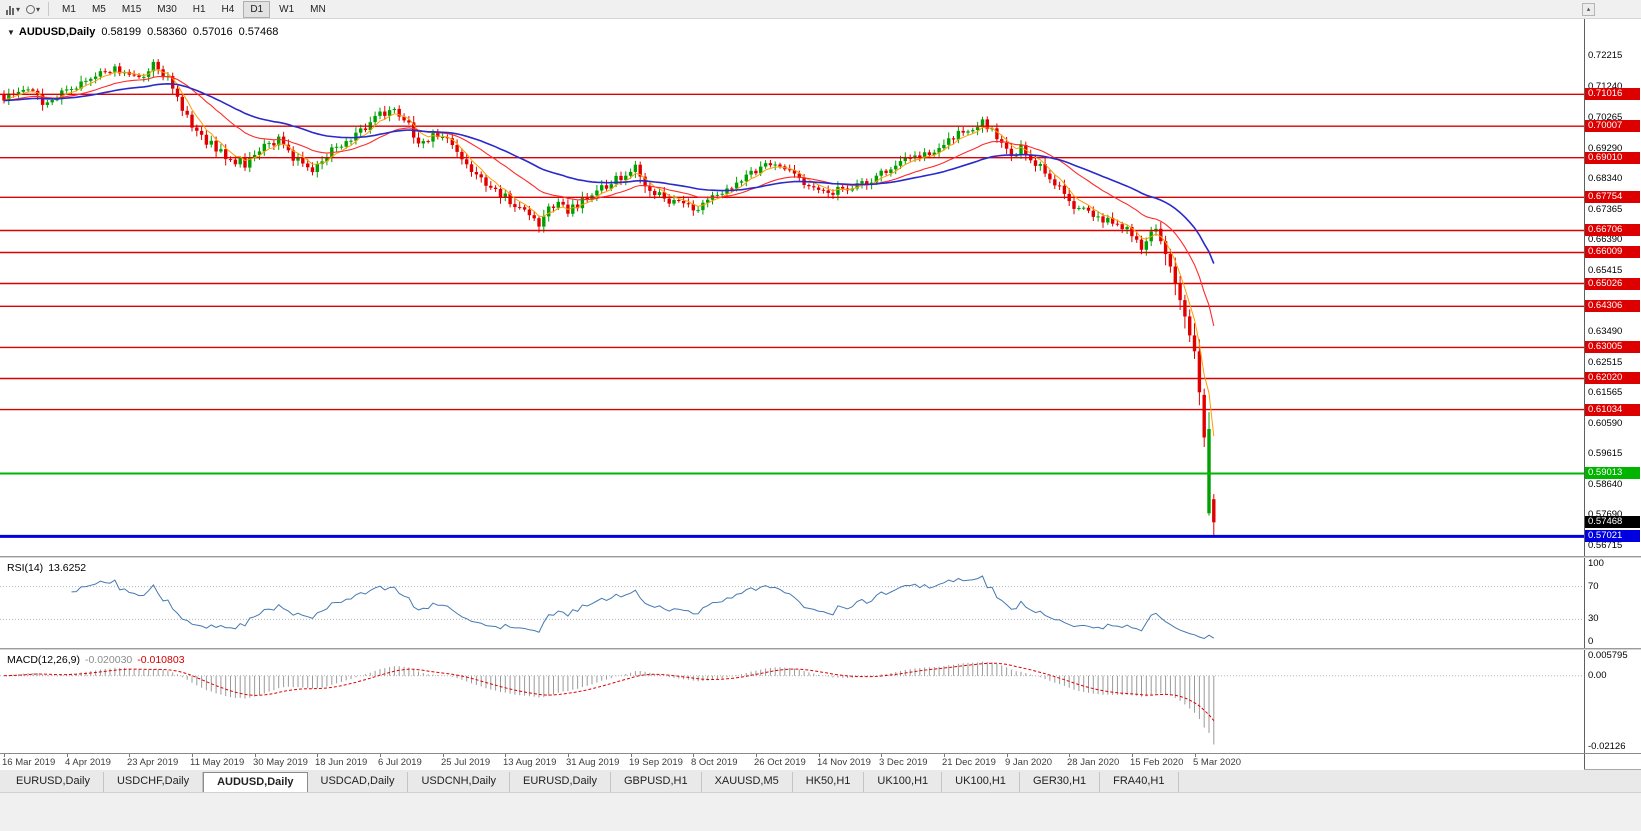 The image size is (1641, 831). Describe the element at coordinates (280, 762) in the screenshot. I see `date-label: 30 May 2019` at that location.